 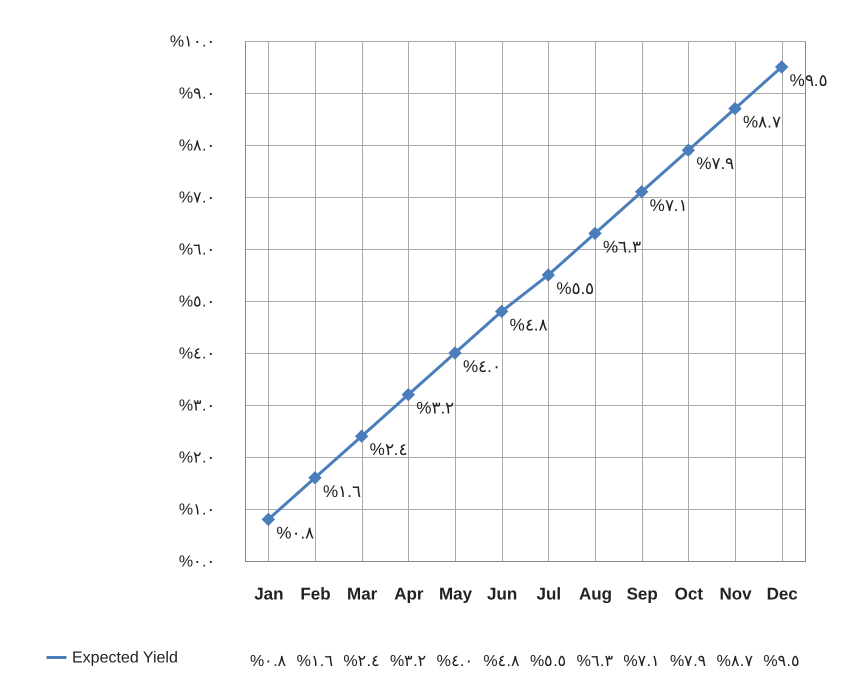 What do you see at coordinates (197, 354) in the screenshot?
I see `y-tick-label: %٤.٠` at bounding box center [197, 354].